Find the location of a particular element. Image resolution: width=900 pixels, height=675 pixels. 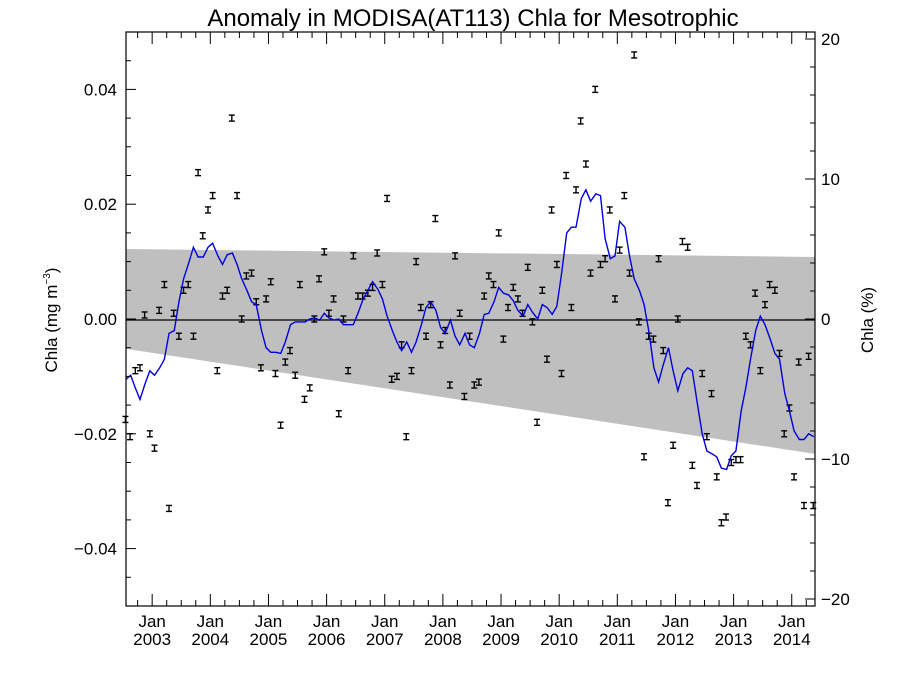

x-tick-label-year: 2005 is located at coordinates (269, 639).